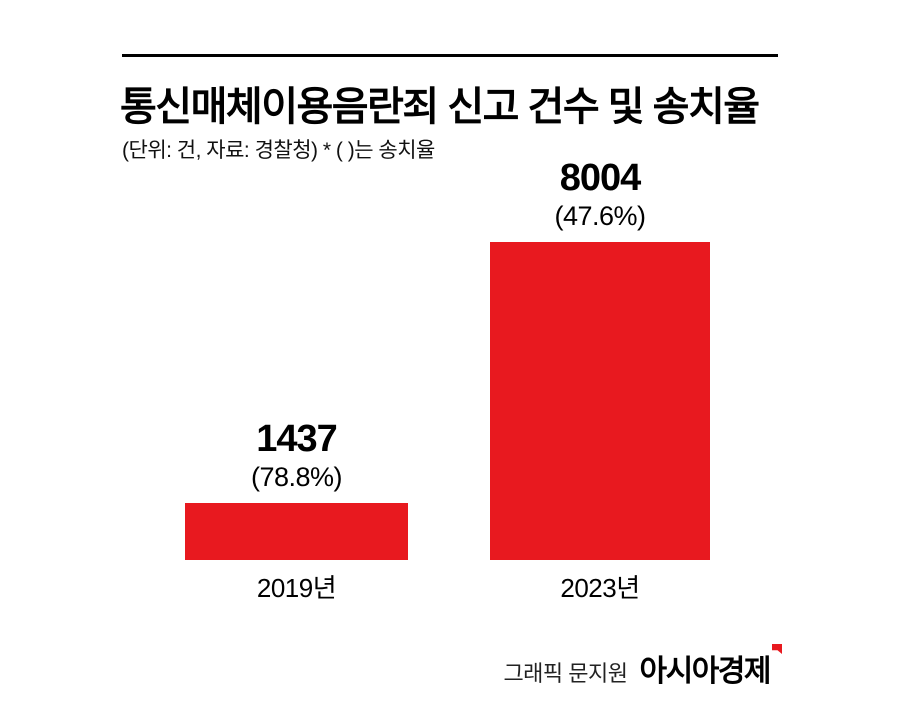  Describe the element at coordinates (297, 439) in the screenshot. I see `bar-value-label-2019: 1437` at that location.